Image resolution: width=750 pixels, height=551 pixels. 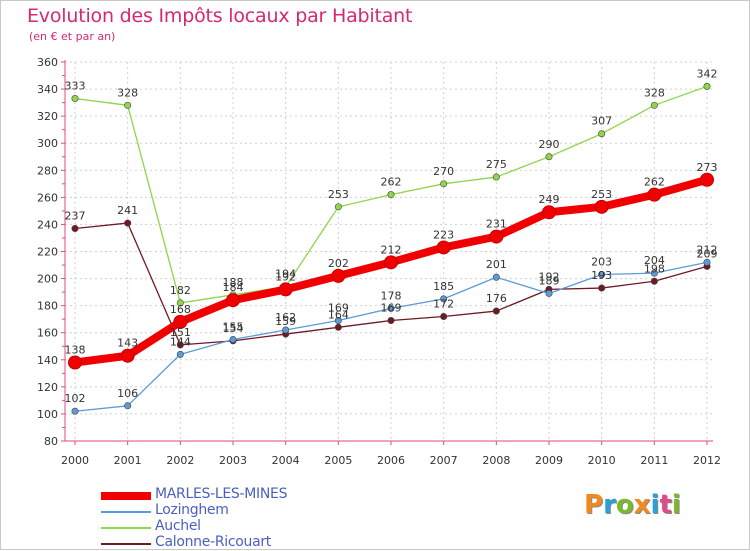 I want to click on y-tick-label: 300, so click(x=47, y=143).